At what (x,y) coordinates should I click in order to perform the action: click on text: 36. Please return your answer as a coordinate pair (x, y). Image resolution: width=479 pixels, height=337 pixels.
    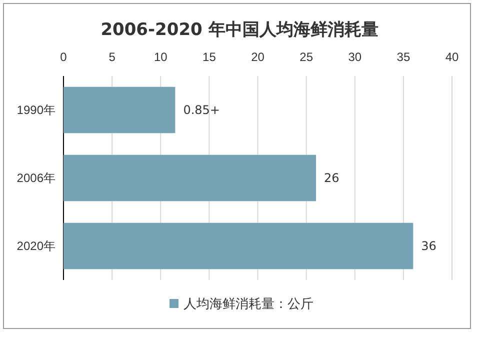
    Looking at the image, I should click on (428, 246).